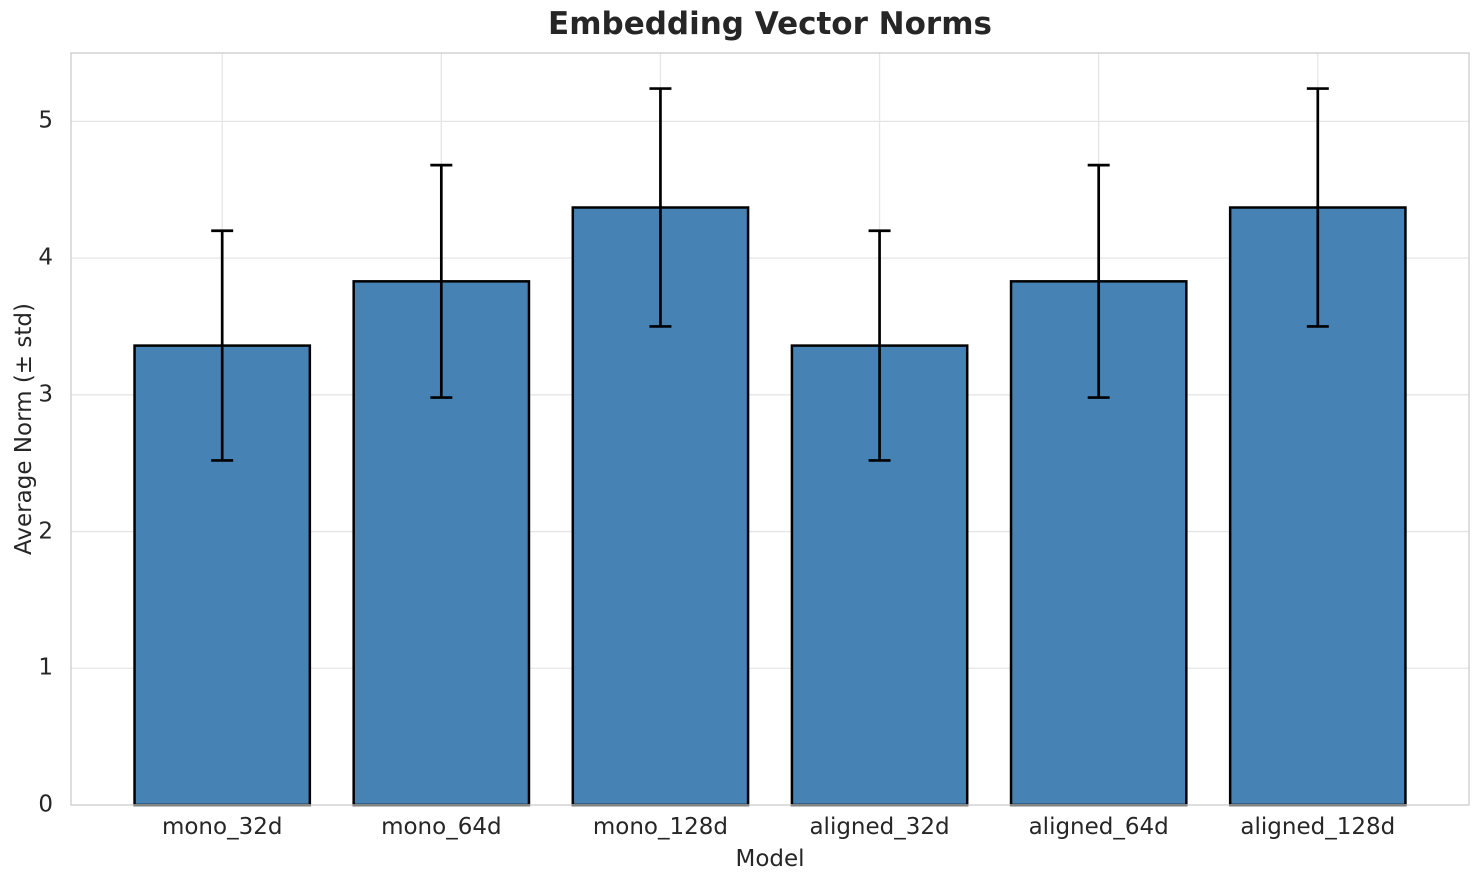  What do you see at coordinates (45, 120) in the screenshot?
I see `y-tick-label: 5` at bounding box center [45, 120].